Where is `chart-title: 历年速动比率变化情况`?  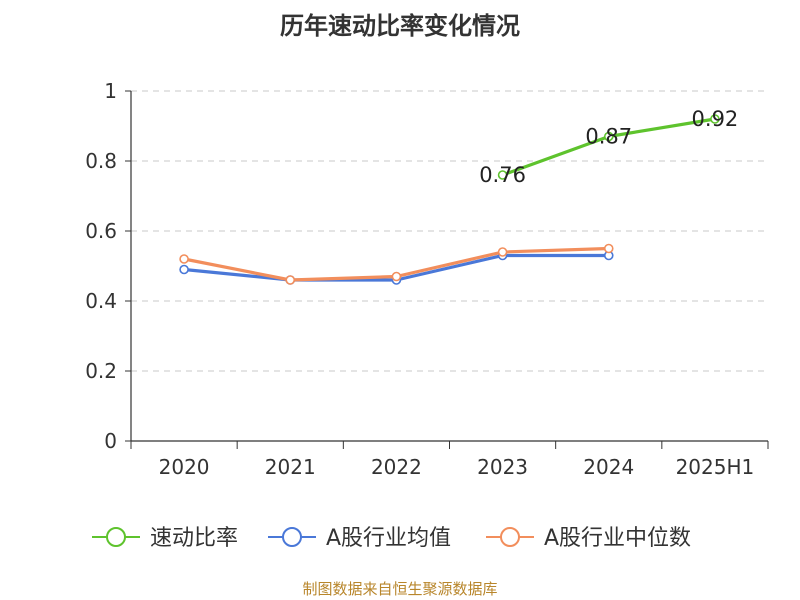
chart-title: 历年速动比率变化情况 is located at coordinates (400, 26).